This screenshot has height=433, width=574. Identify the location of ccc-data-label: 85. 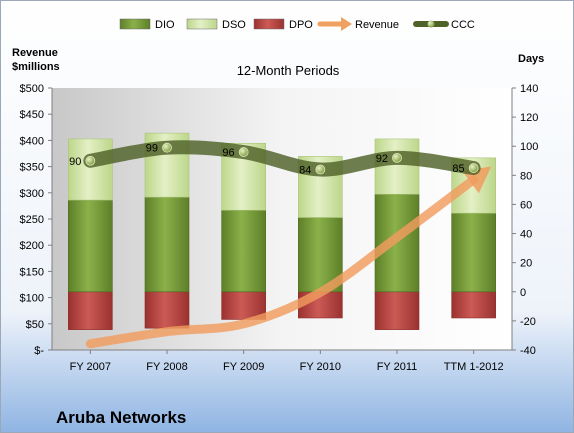
(458, 169).